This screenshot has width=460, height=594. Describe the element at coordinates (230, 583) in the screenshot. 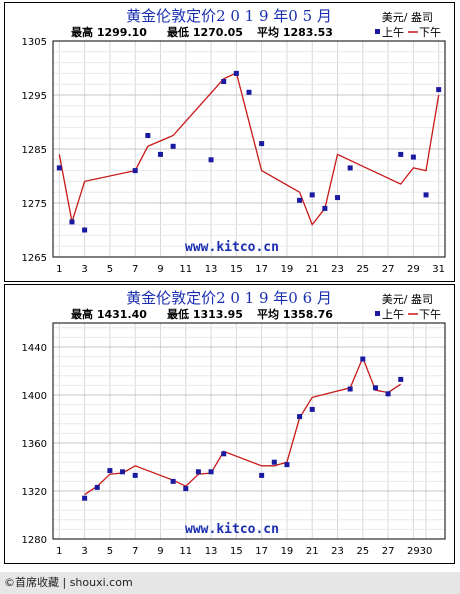

I see `site-footer: ©首席收藏 | shouxi.com` at that location.